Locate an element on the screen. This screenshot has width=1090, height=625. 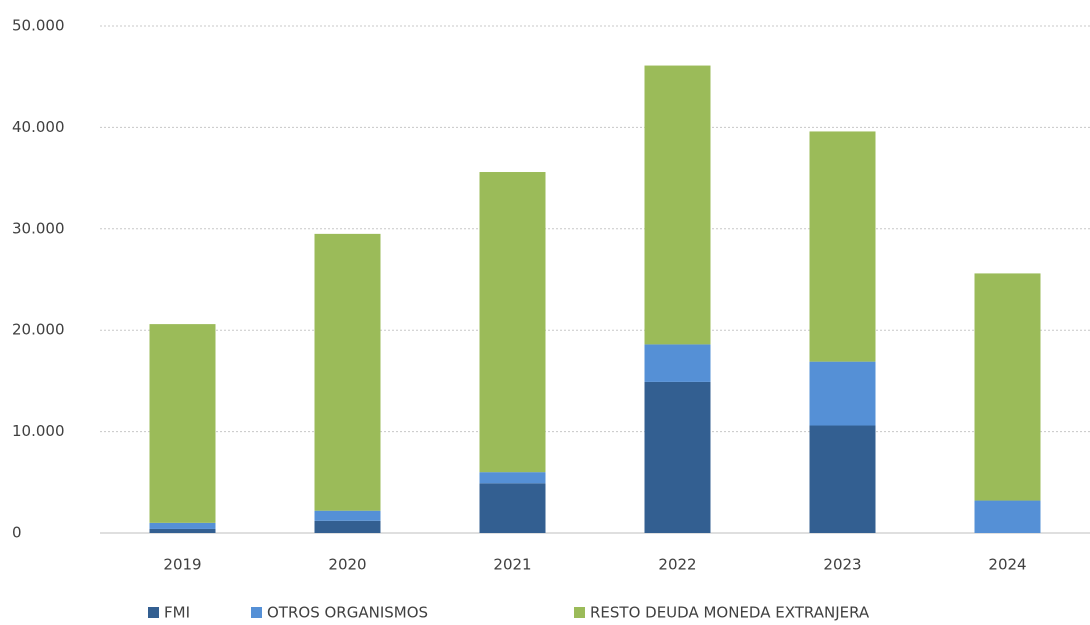
y-tick-label: 30.000 is located at coordinates (38, 228).